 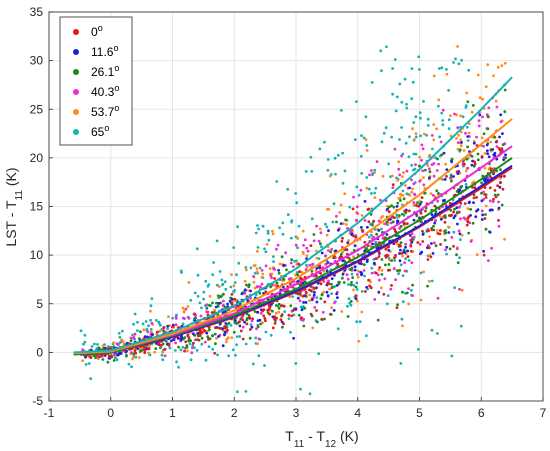 What do you see at coordinates (419, 413) in the screenshot?
I see `x-tick-label: 5` at bounding box center [419, 413].